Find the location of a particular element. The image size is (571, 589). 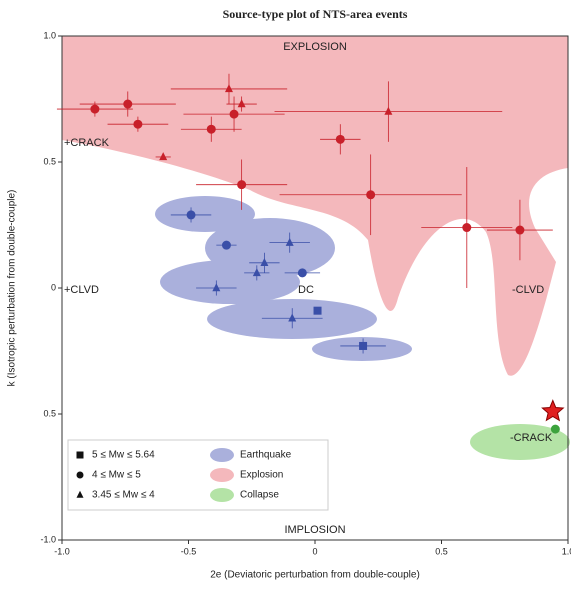

y-tick-label: 1.0 is located at coordinates (49, 35).